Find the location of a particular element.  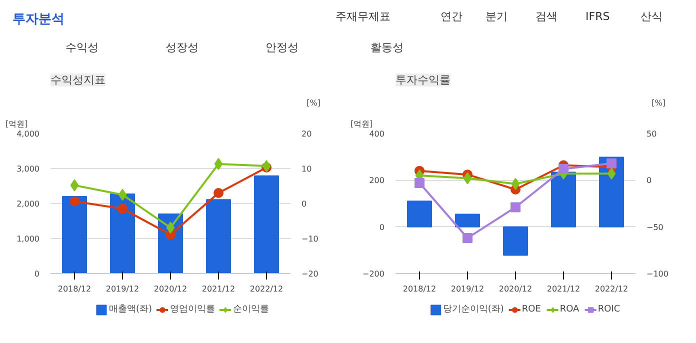

legend-label: ROIC is located at coordinates (609, 309).